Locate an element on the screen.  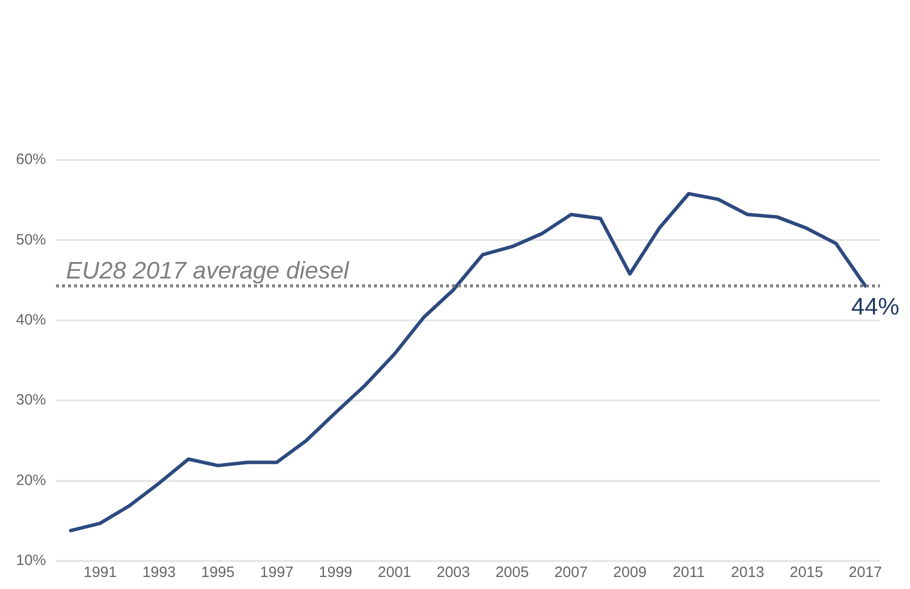
y-tick-label: 20% is located at coordinates (31, 480).